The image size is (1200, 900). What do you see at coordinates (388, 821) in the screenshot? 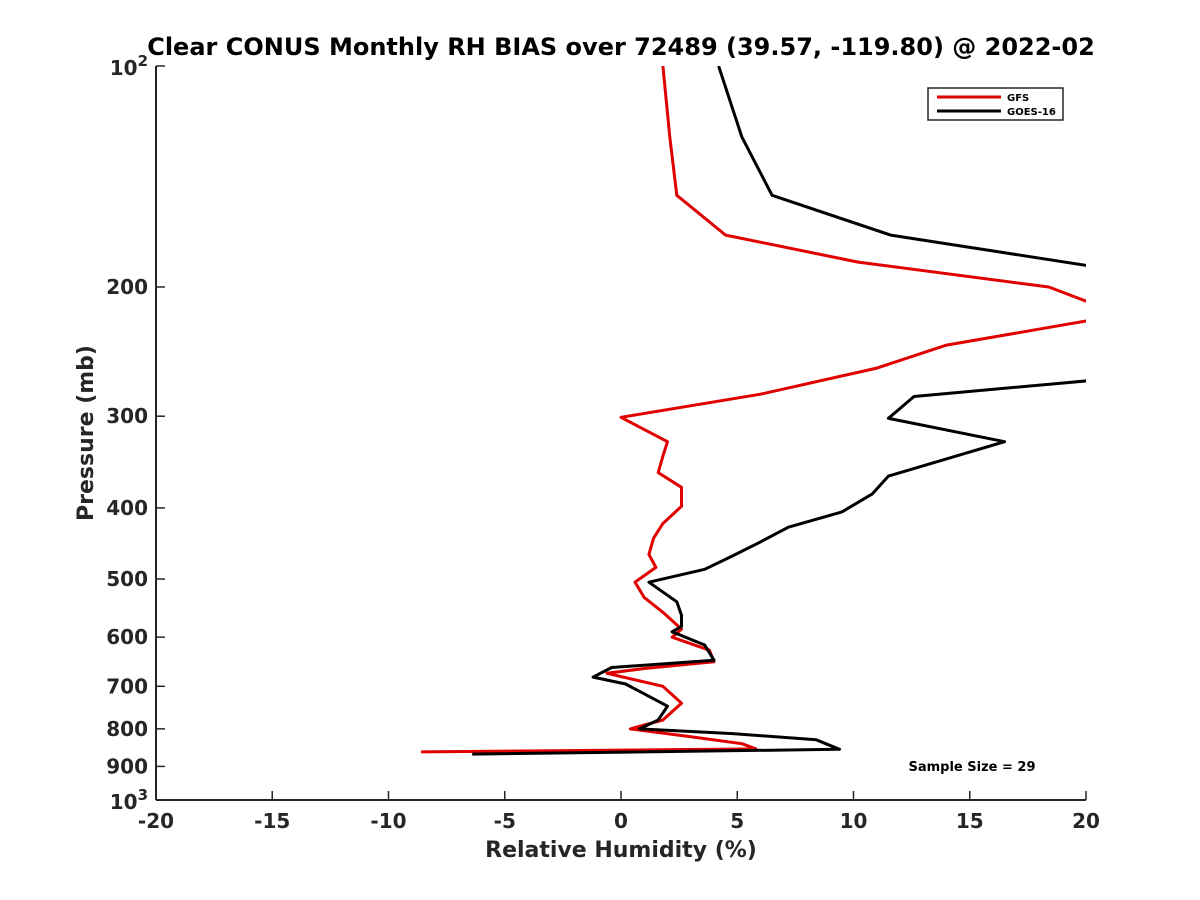
I see `x-tick-label: -10` at bounding box center [388, 821].